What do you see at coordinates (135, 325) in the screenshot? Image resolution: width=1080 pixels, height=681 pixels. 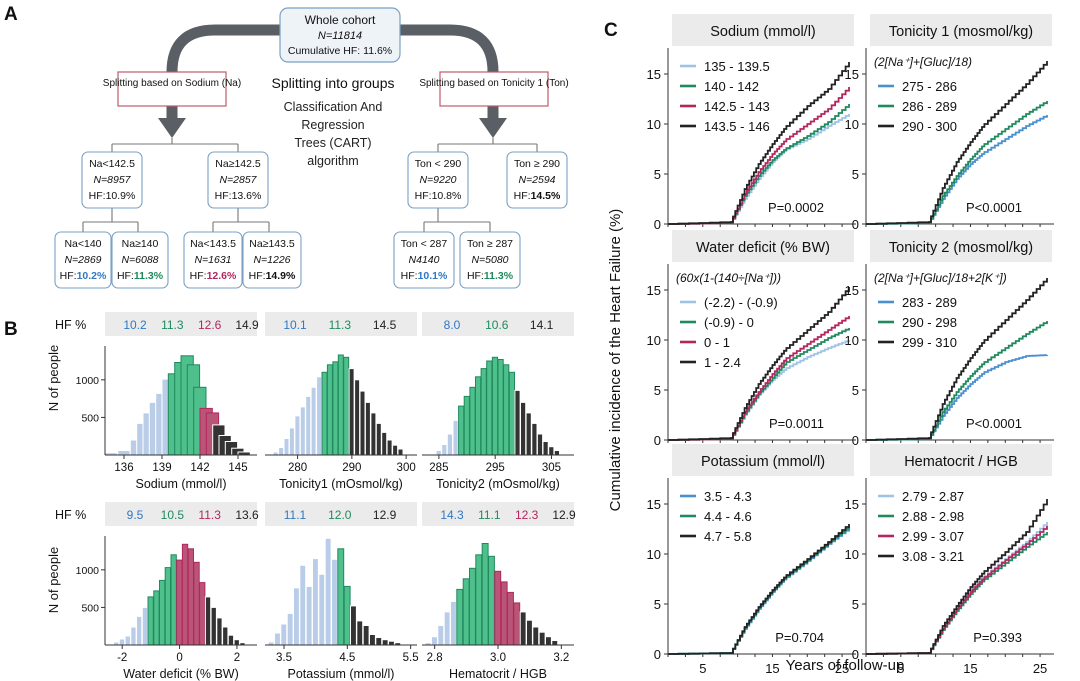 I see `hist-hf-value: 10.2` at bounding box center [135, 325].